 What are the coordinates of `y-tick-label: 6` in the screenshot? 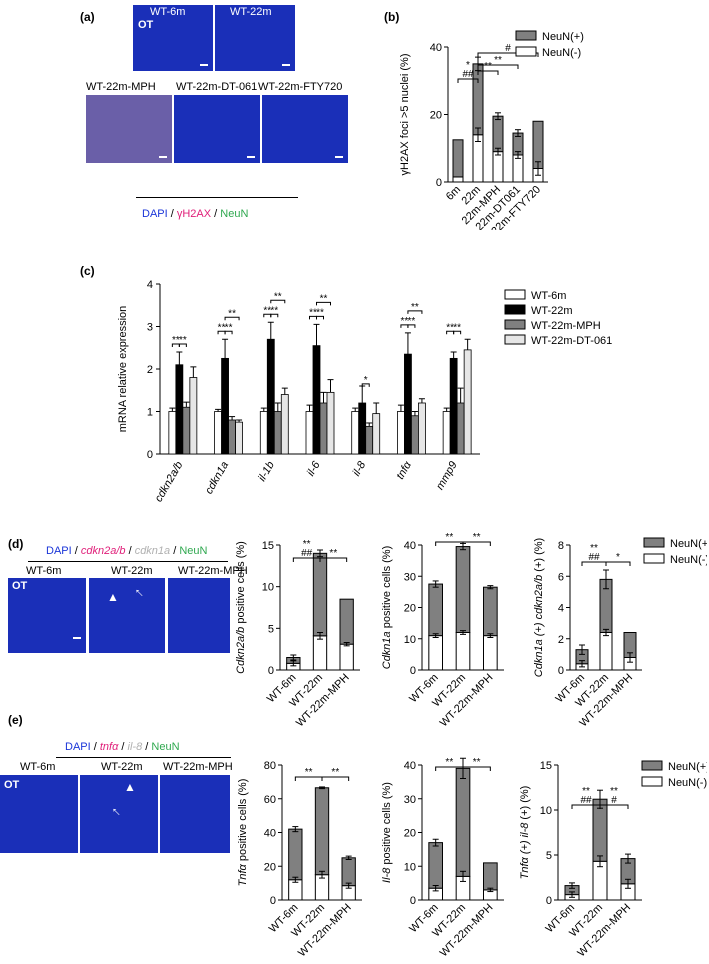 It's located at (561, 577).